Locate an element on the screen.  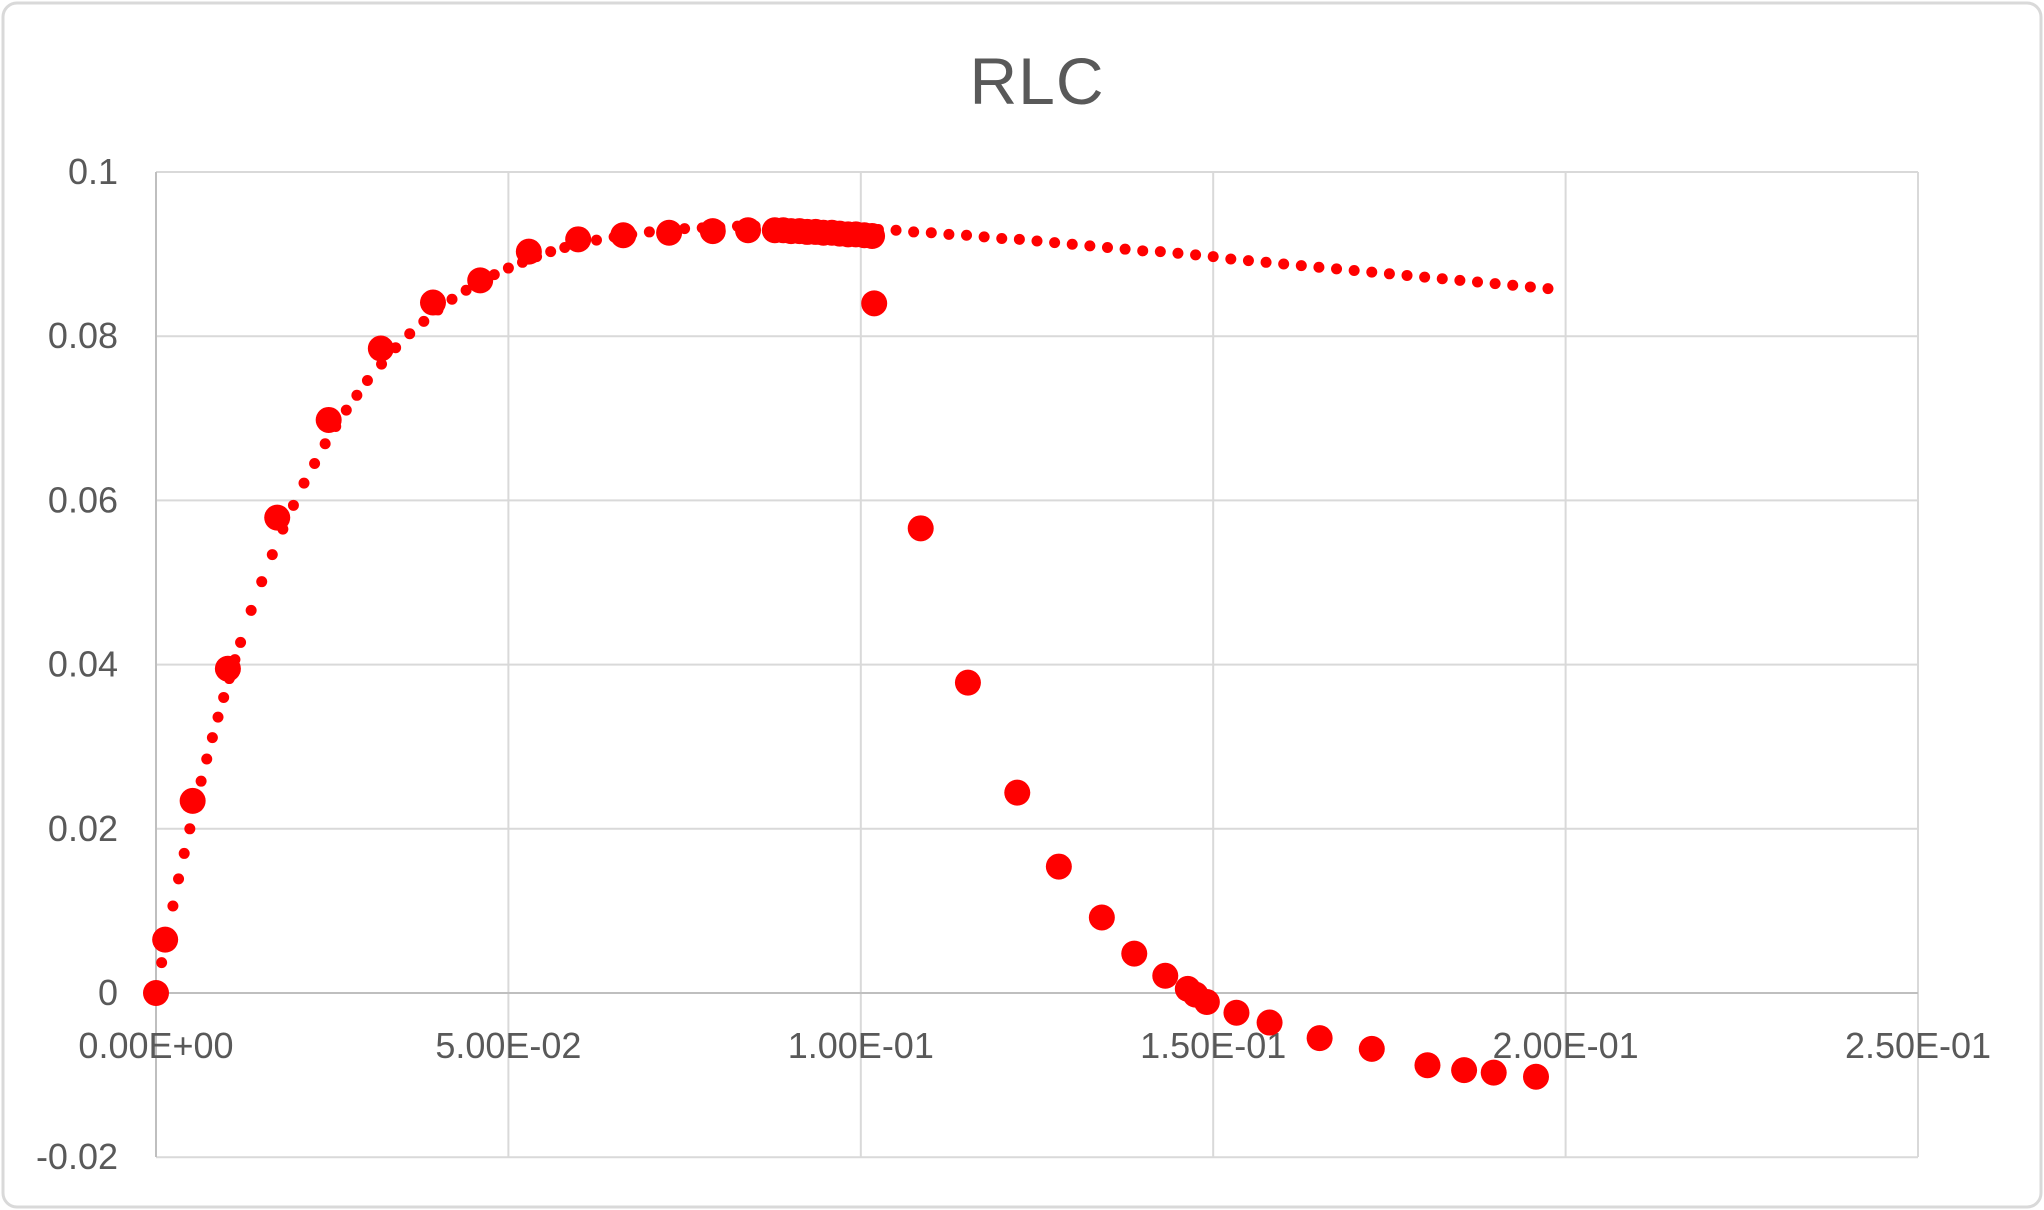
y-tick-label: -0.02 is located at coordinates (77, 1156).